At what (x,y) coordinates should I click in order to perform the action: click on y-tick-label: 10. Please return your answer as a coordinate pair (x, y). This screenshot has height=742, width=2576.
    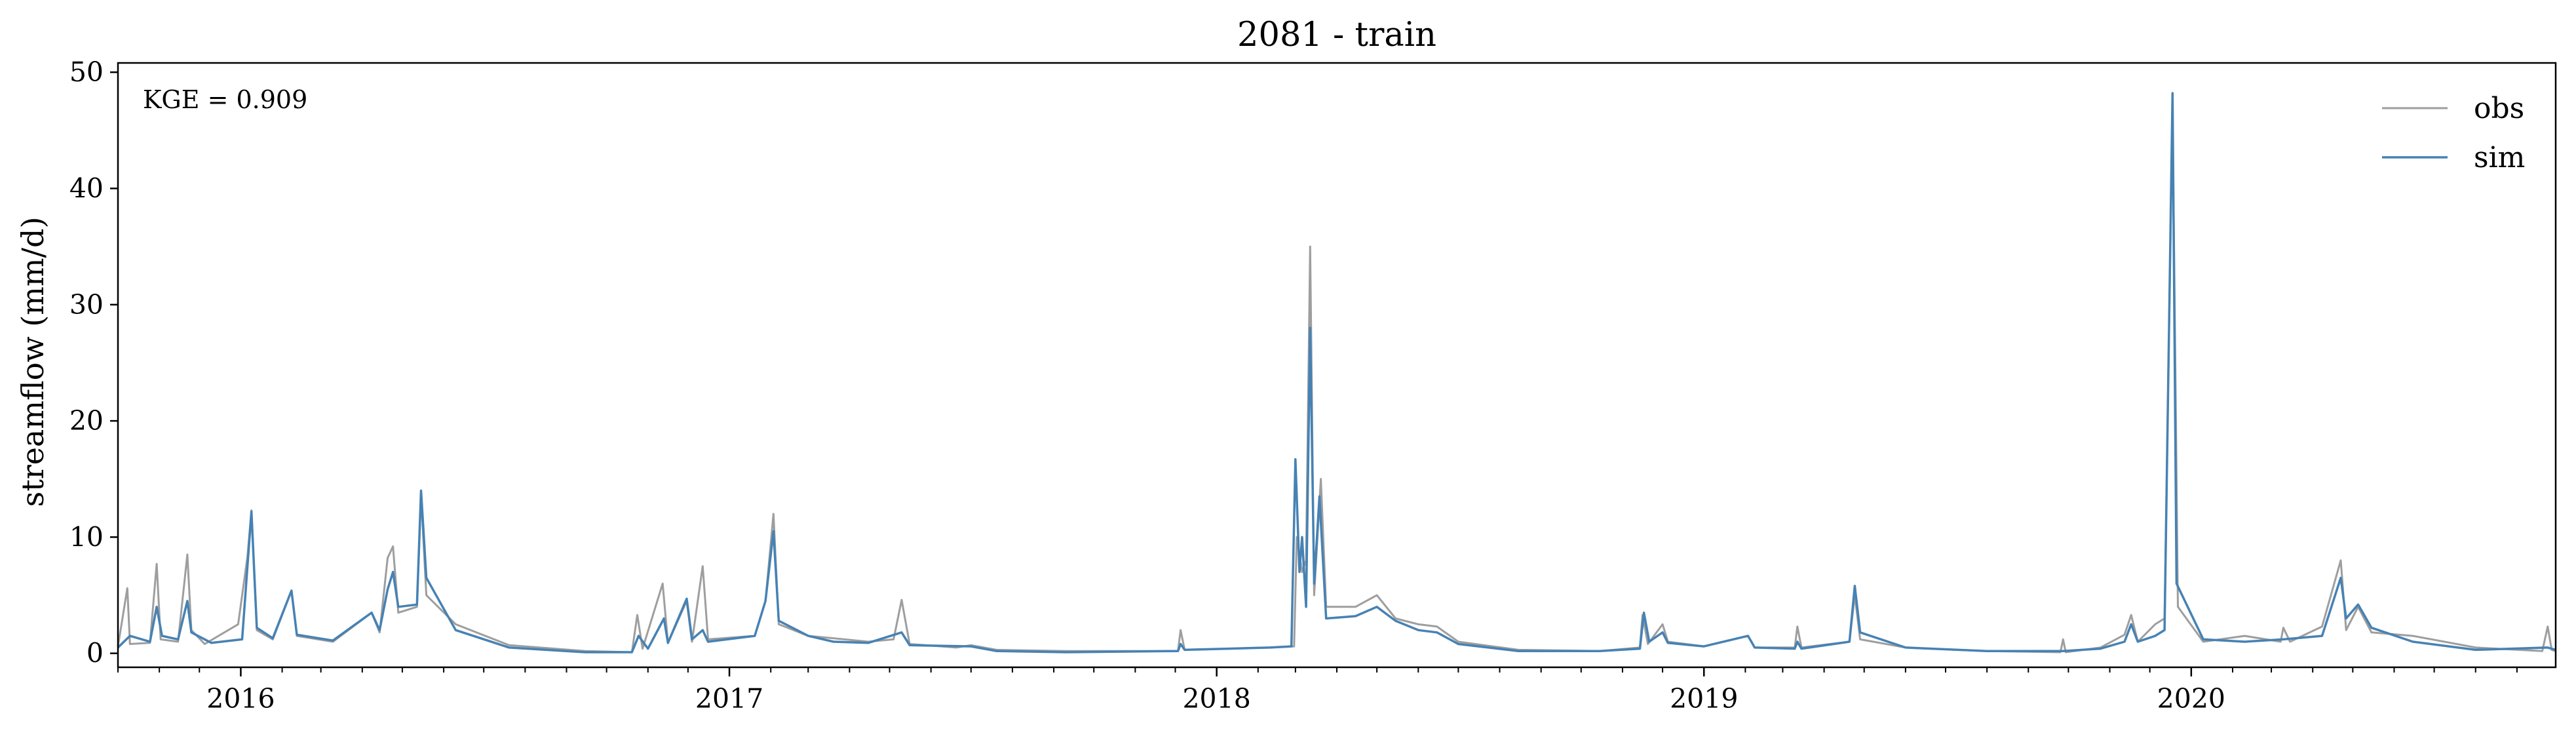
    Looking at the image, I should click on (86, 537).